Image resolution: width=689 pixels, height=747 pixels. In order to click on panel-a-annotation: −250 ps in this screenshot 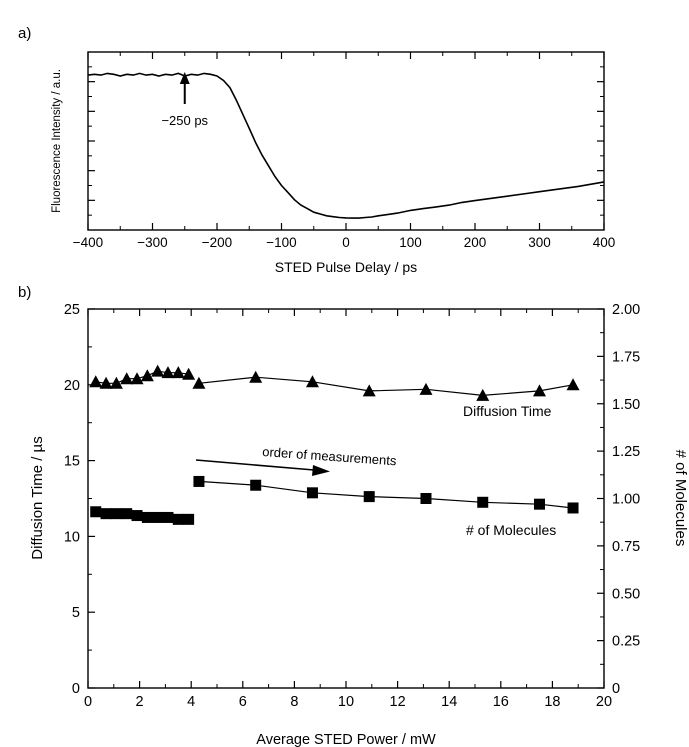, I will do `click(184, 120)`.